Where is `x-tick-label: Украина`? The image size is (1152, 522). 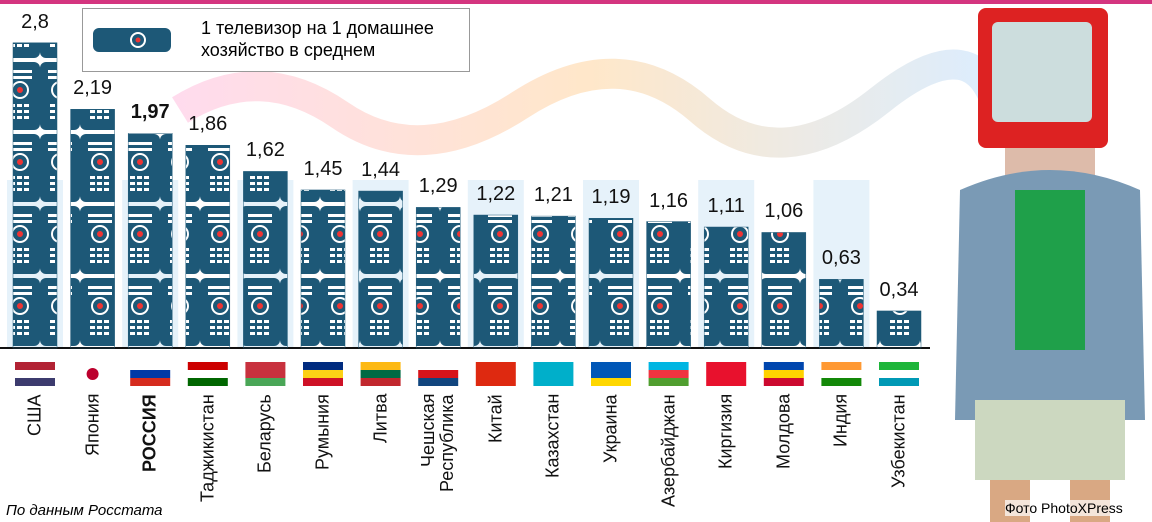
x-tick-label: Украина is located at coordinates (610, 428).